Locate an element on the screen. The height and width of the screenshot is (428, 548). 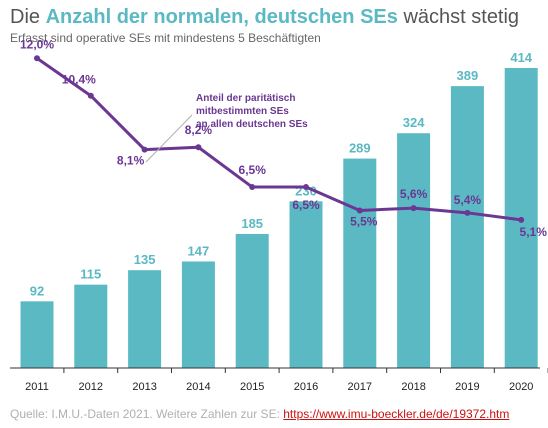
x-tick-label-2015: 2015 is located at coordinates (252, 387).